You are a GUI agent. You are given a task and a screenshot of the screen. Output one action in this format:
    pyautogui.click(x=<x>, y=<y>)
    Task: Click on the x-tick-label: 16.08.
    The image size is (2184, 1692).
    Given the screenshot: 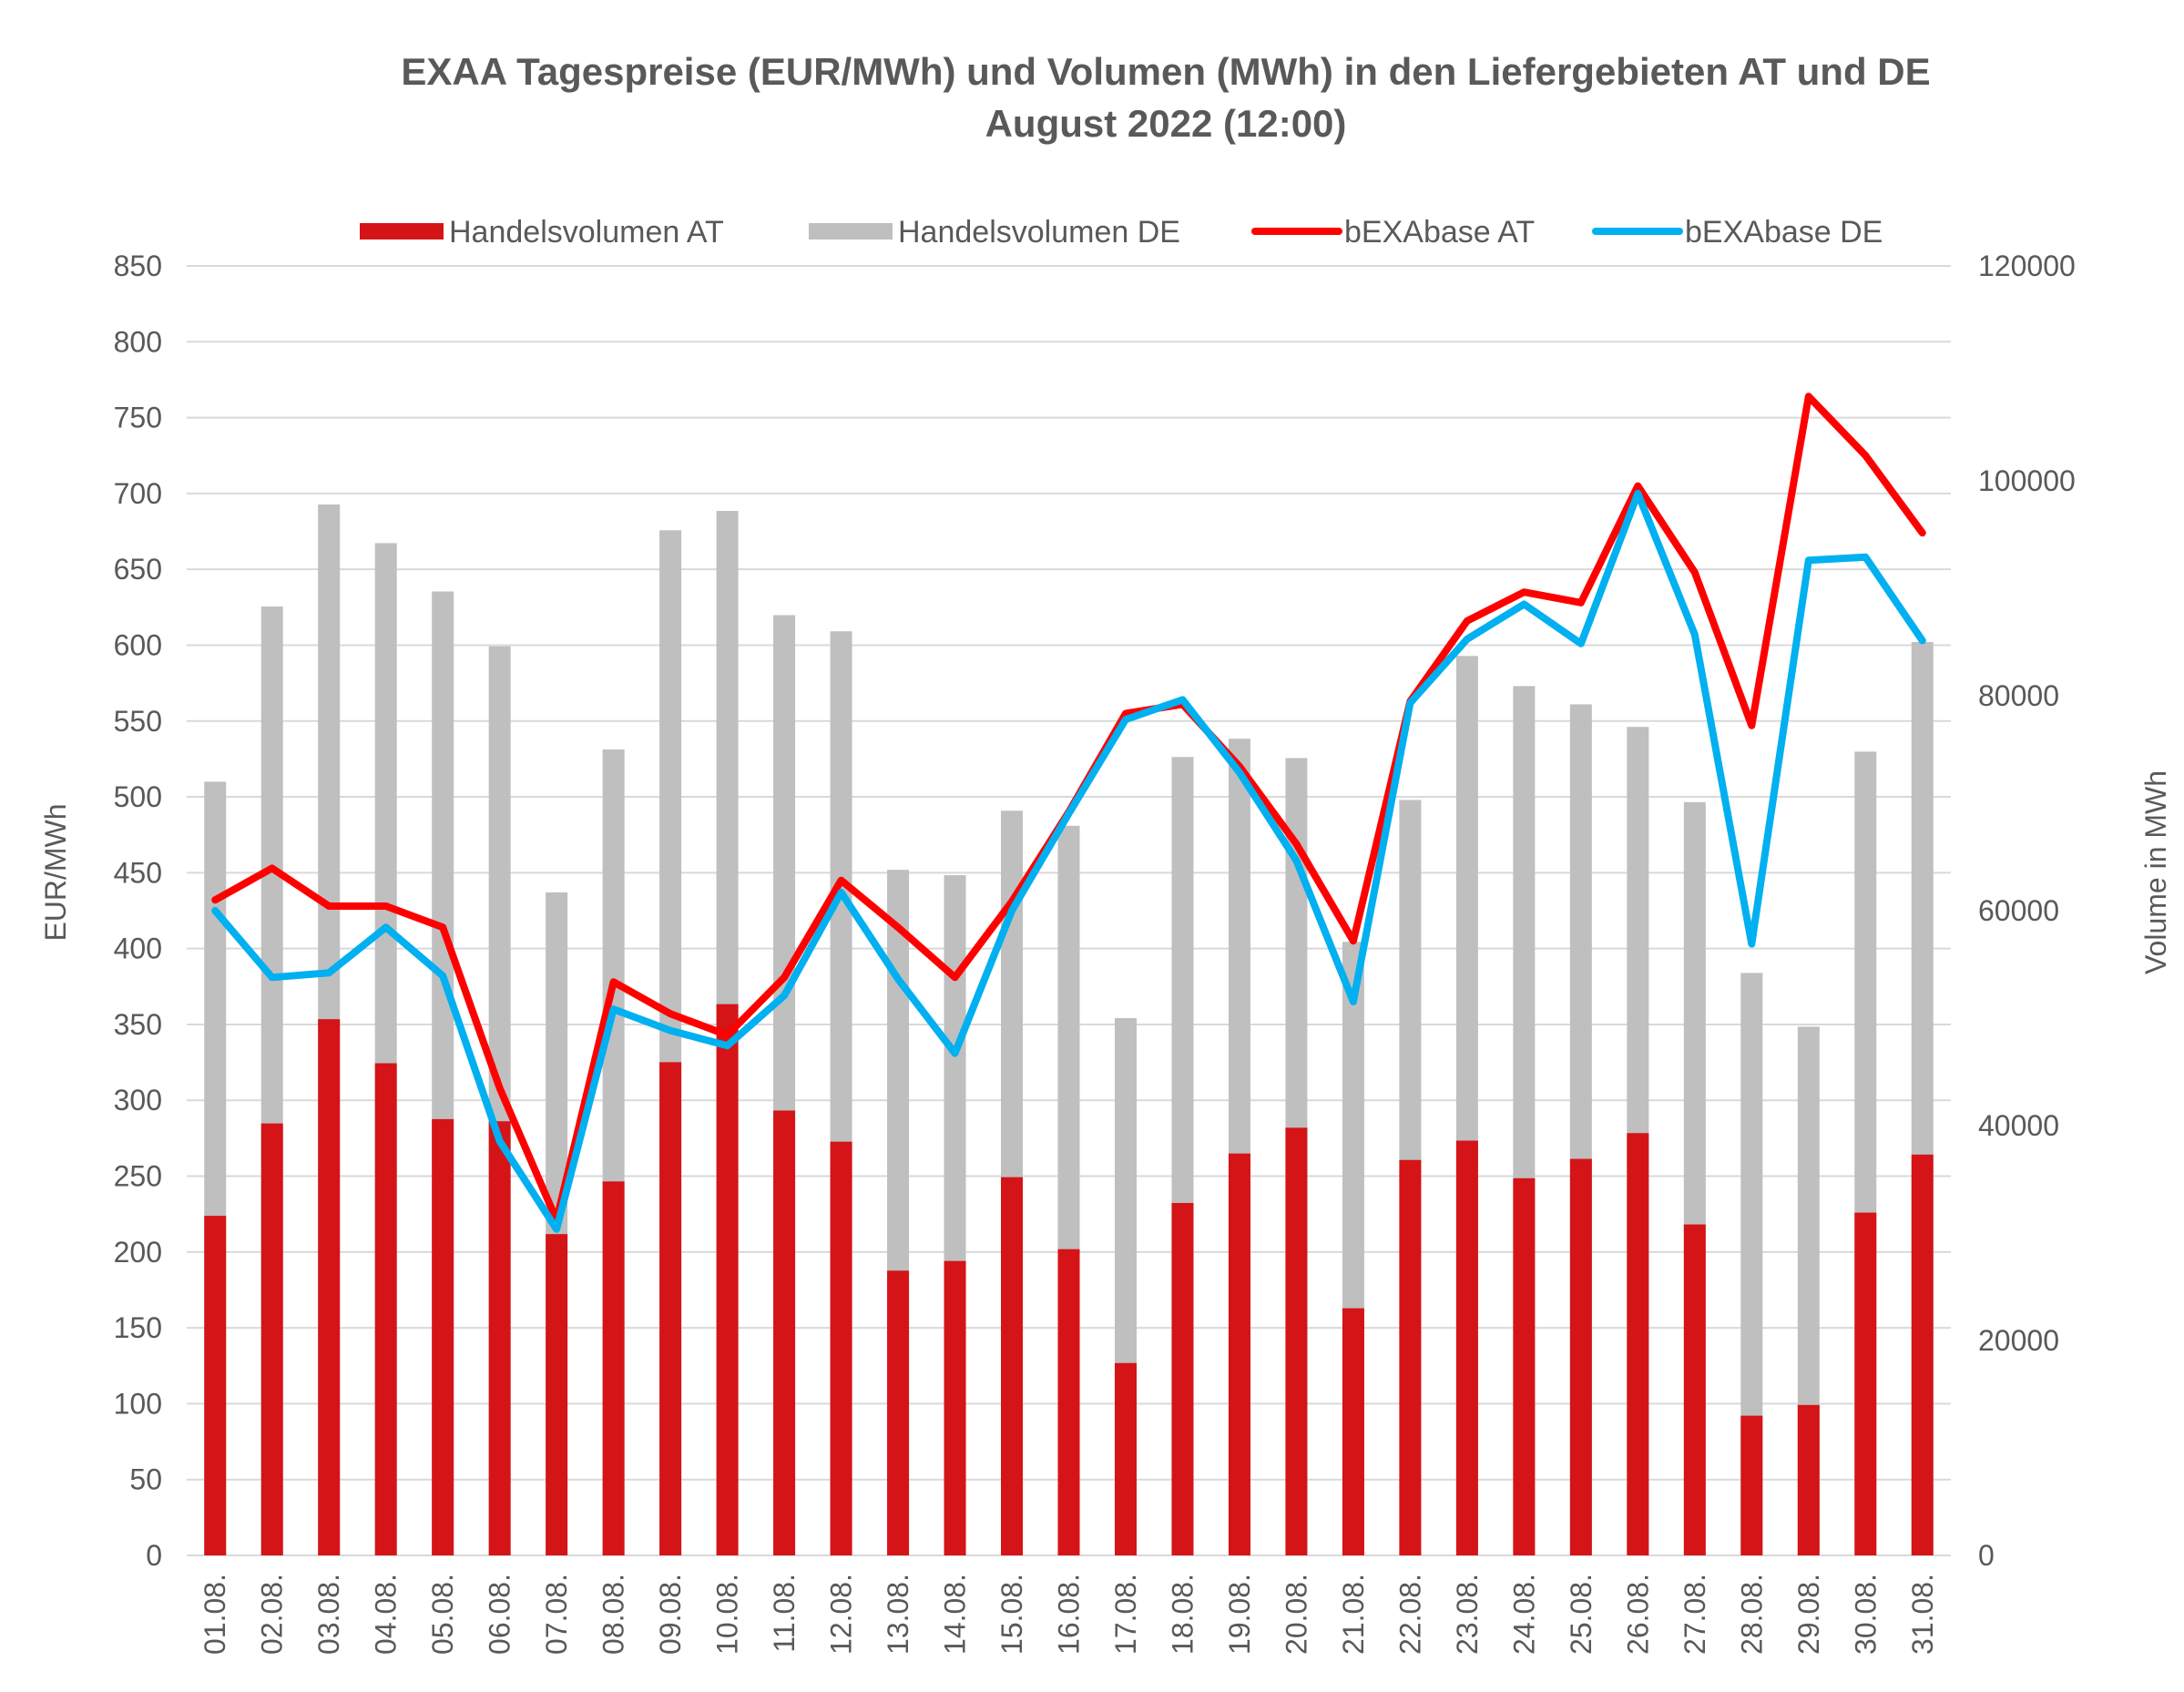 What is the action you would take?
    pyautogui.click(x=1069, y=1614)
    